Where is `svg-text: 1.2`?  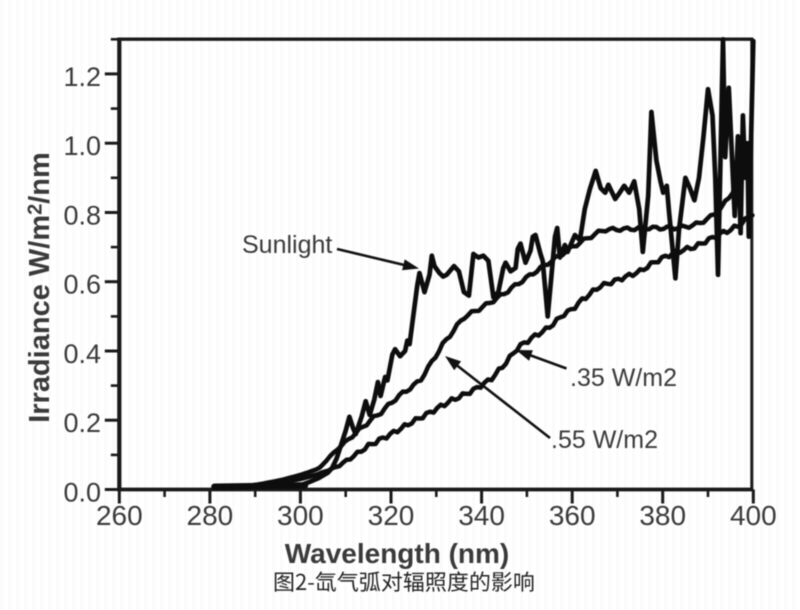 svg-text: 1.2 is located at coordinates (82, 77).